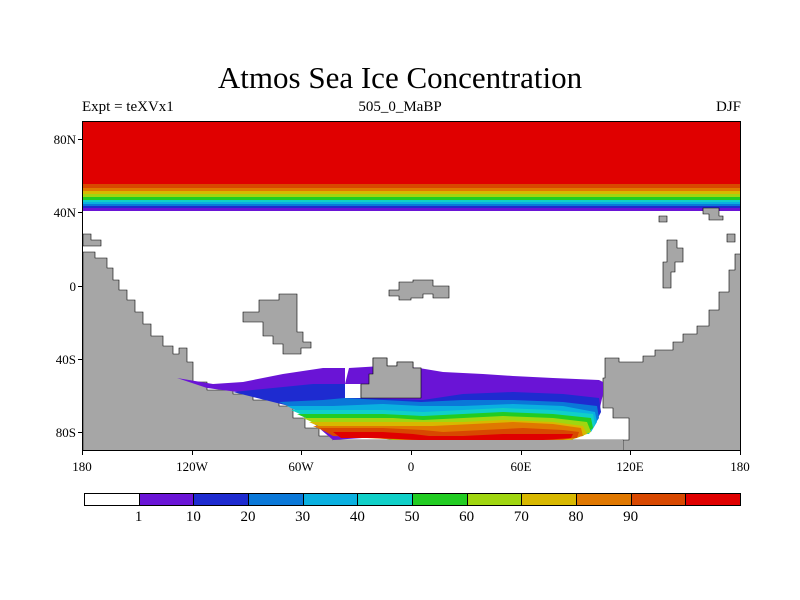  I want to click on x-label-180e: 180, so click(740, 466).